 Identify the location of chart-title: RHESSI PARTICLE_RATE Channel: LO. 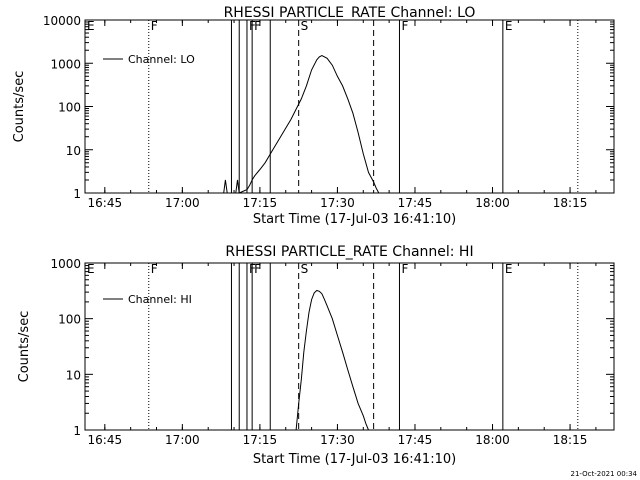
(350, 13).